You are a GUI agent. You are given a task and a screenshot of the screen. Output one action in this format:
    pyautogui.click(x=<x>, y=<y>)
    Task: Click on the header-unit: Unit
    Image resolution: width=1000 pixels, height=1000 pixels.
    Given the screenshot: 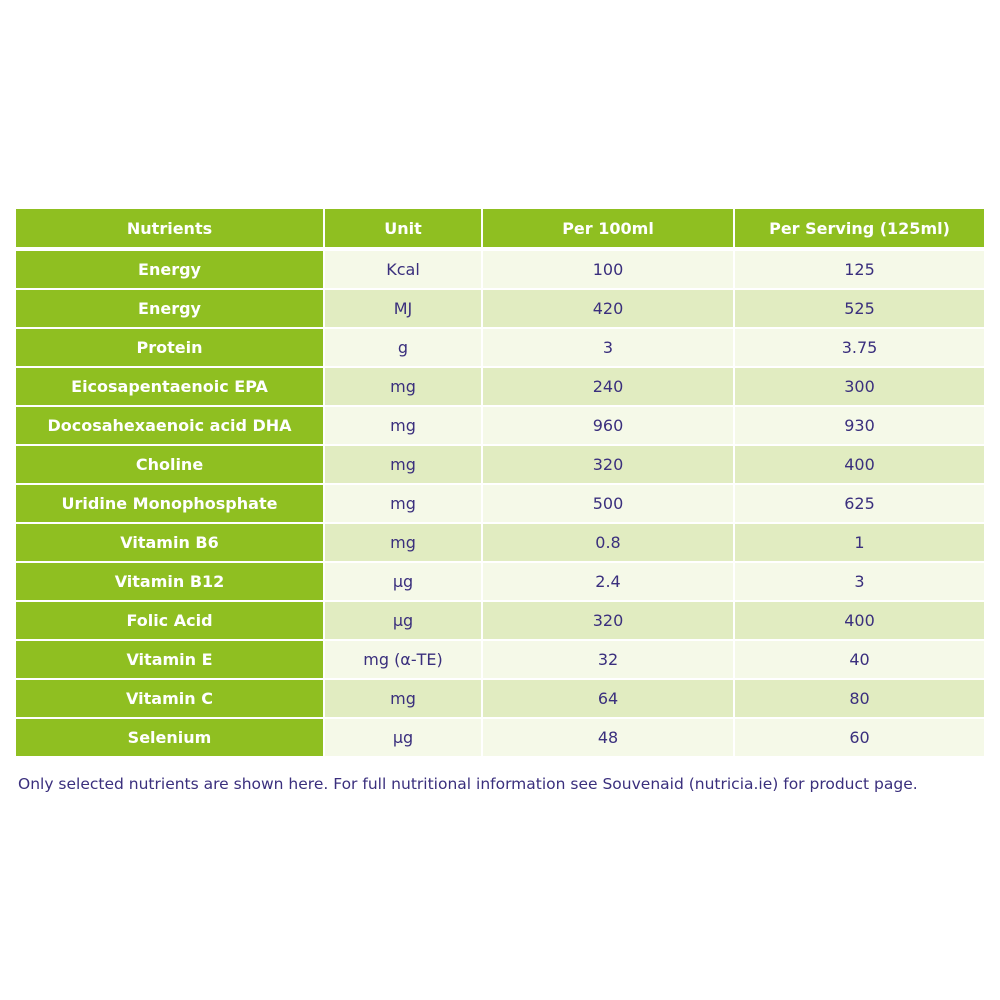 What is the action you would take?
    pyautogui.click(x=404, y=230)
    